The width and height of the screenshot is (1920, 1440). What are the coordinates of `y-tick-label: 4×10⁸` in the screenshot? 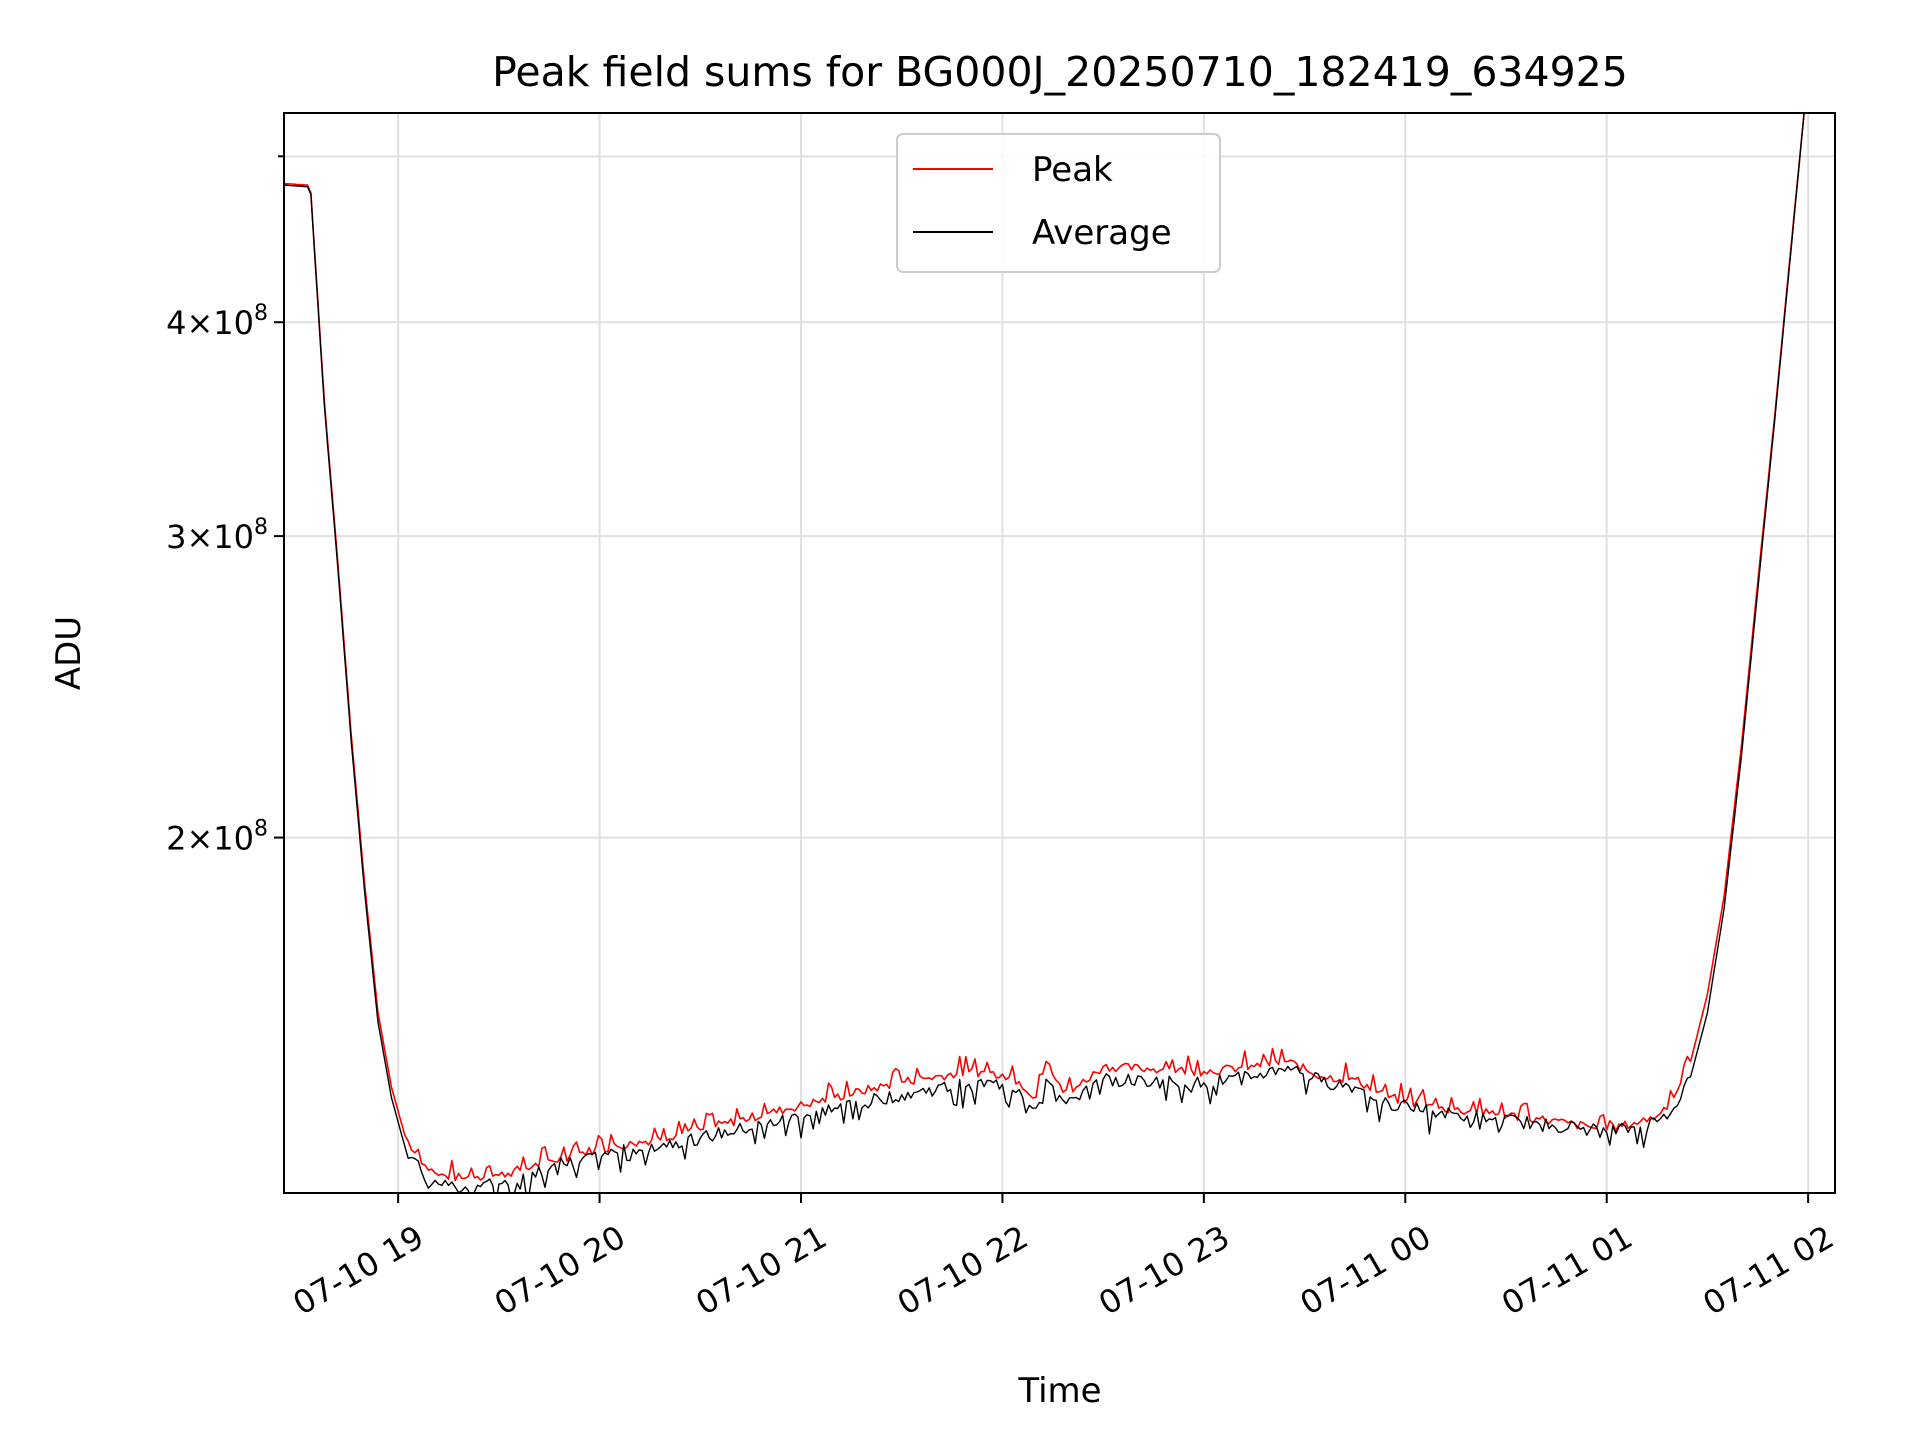 It's located at (217, 321).